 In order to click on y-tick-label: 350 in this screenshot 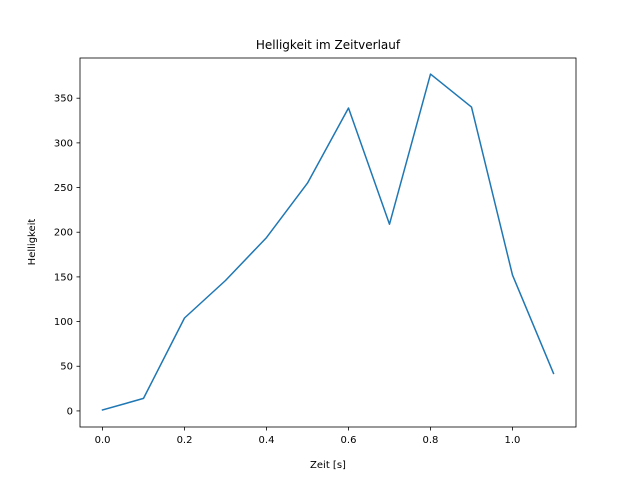, I will do `click(63, 99)`.